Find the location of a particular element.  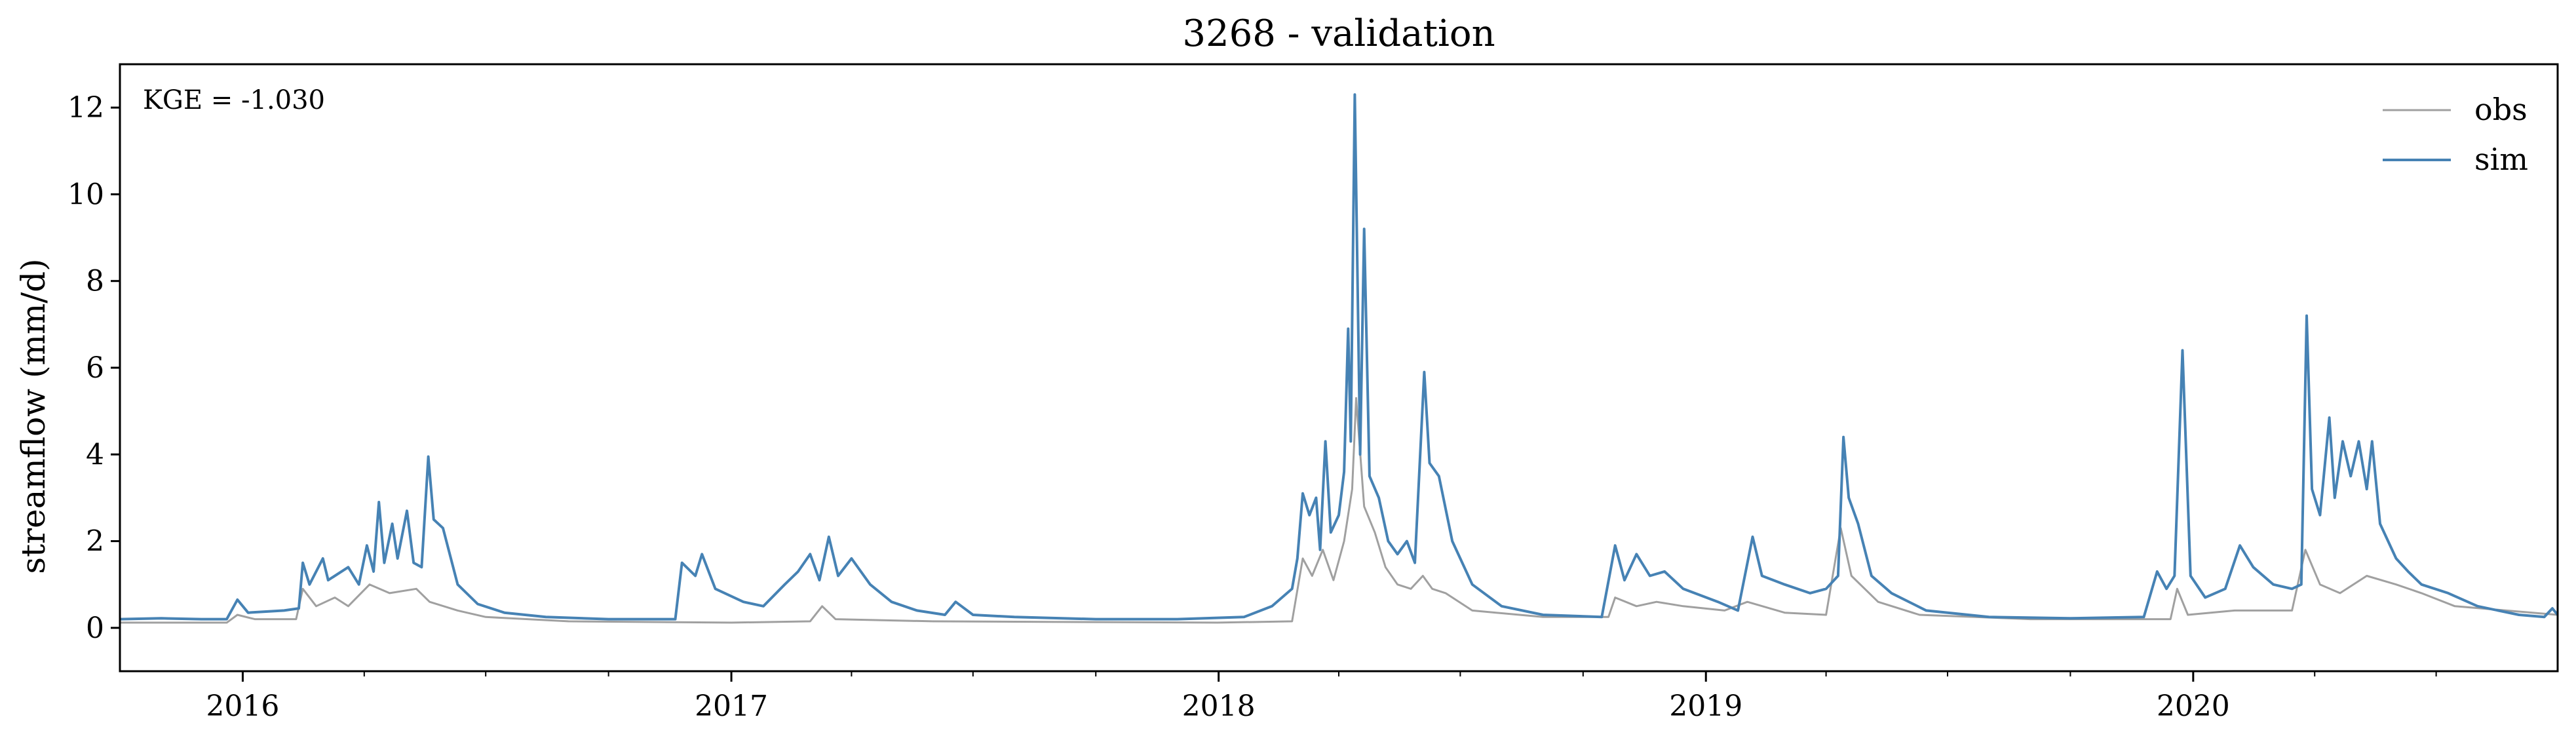

x-tick-label: 2020 is located at coordinates (2193, 706).